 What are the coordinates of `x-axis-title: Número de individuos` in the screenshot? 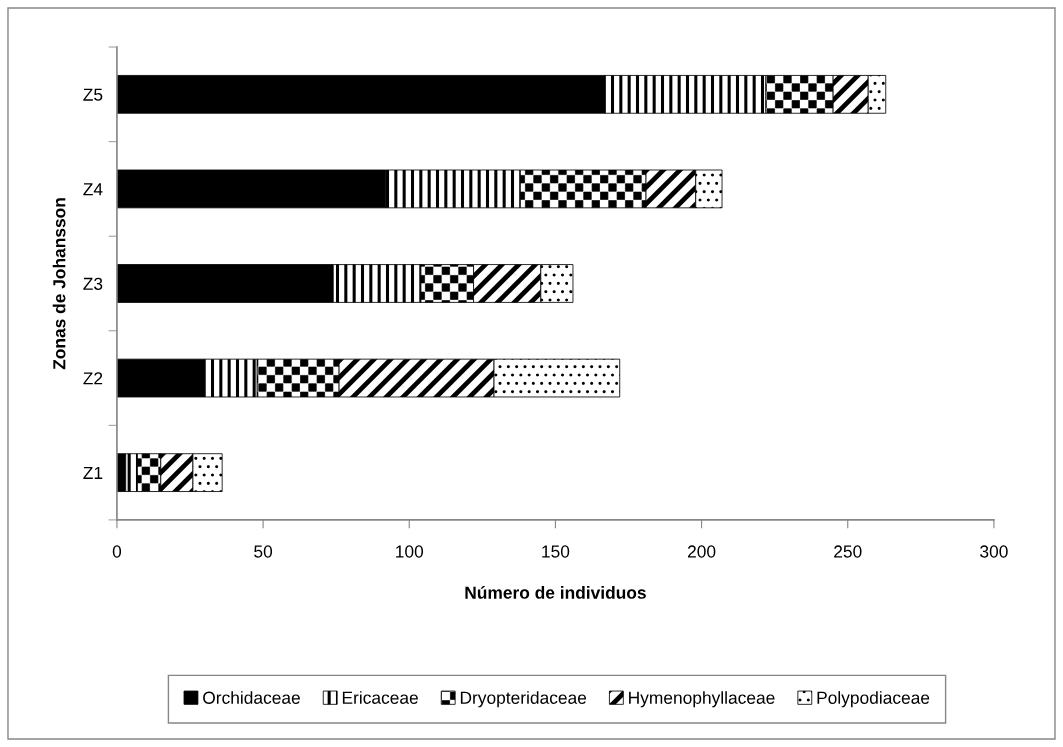 It's located at (555, 592).